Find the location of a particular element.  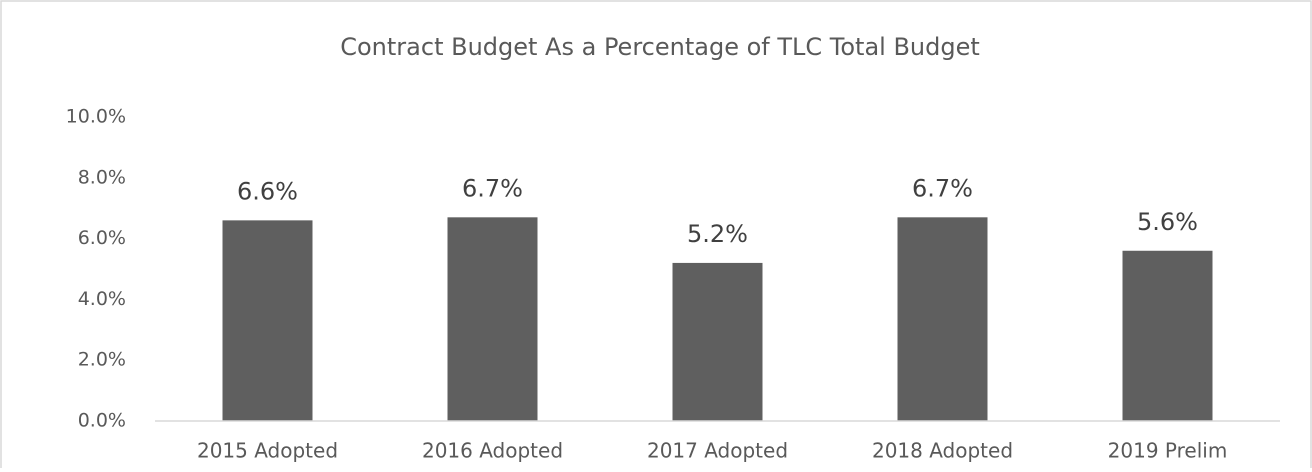

value-label: 5.6% is located at coordinates (1167, 222).